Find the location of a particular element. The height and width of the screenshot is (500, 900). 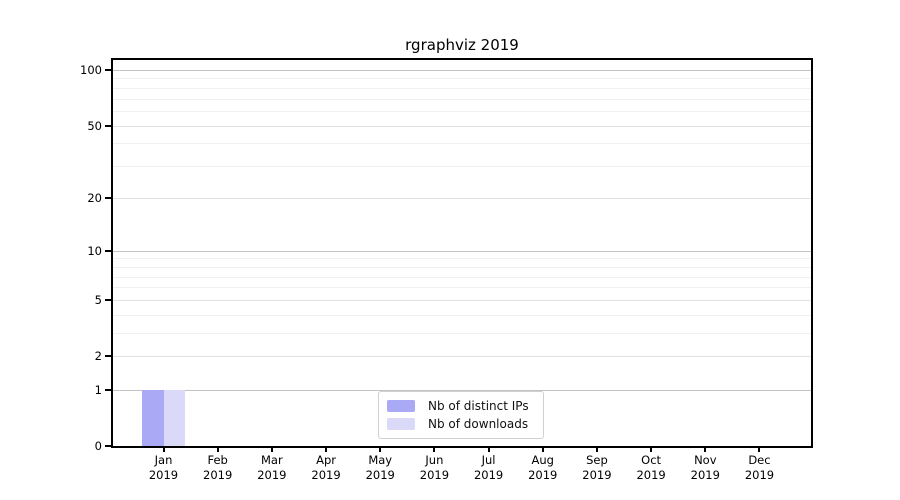

x-tick-label: Oct 2019 is located at coordinates (651, 467).